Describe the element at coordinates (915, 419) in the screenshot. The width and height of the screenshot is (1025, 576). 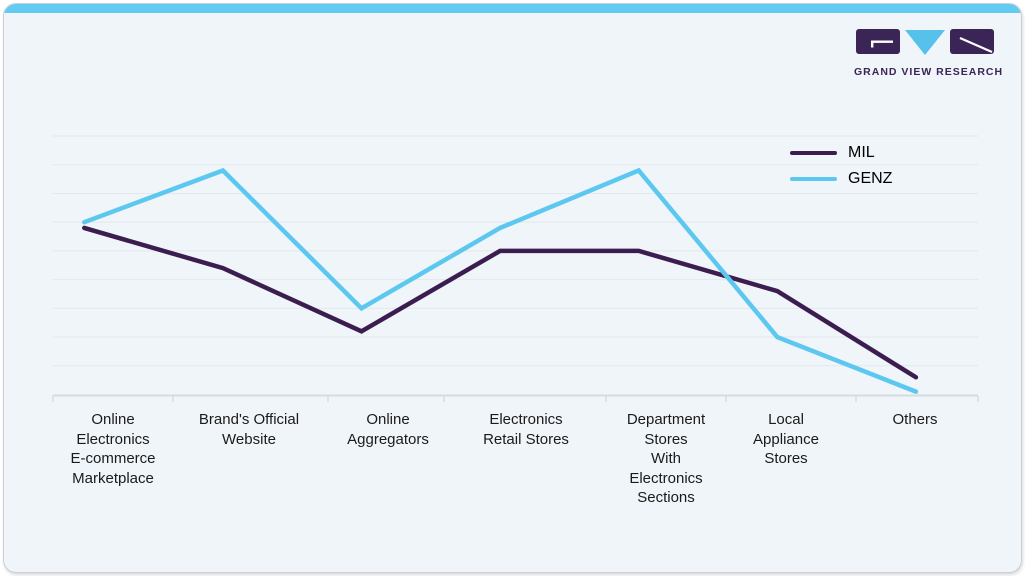
I see `x-axis-label: Others` at that location.